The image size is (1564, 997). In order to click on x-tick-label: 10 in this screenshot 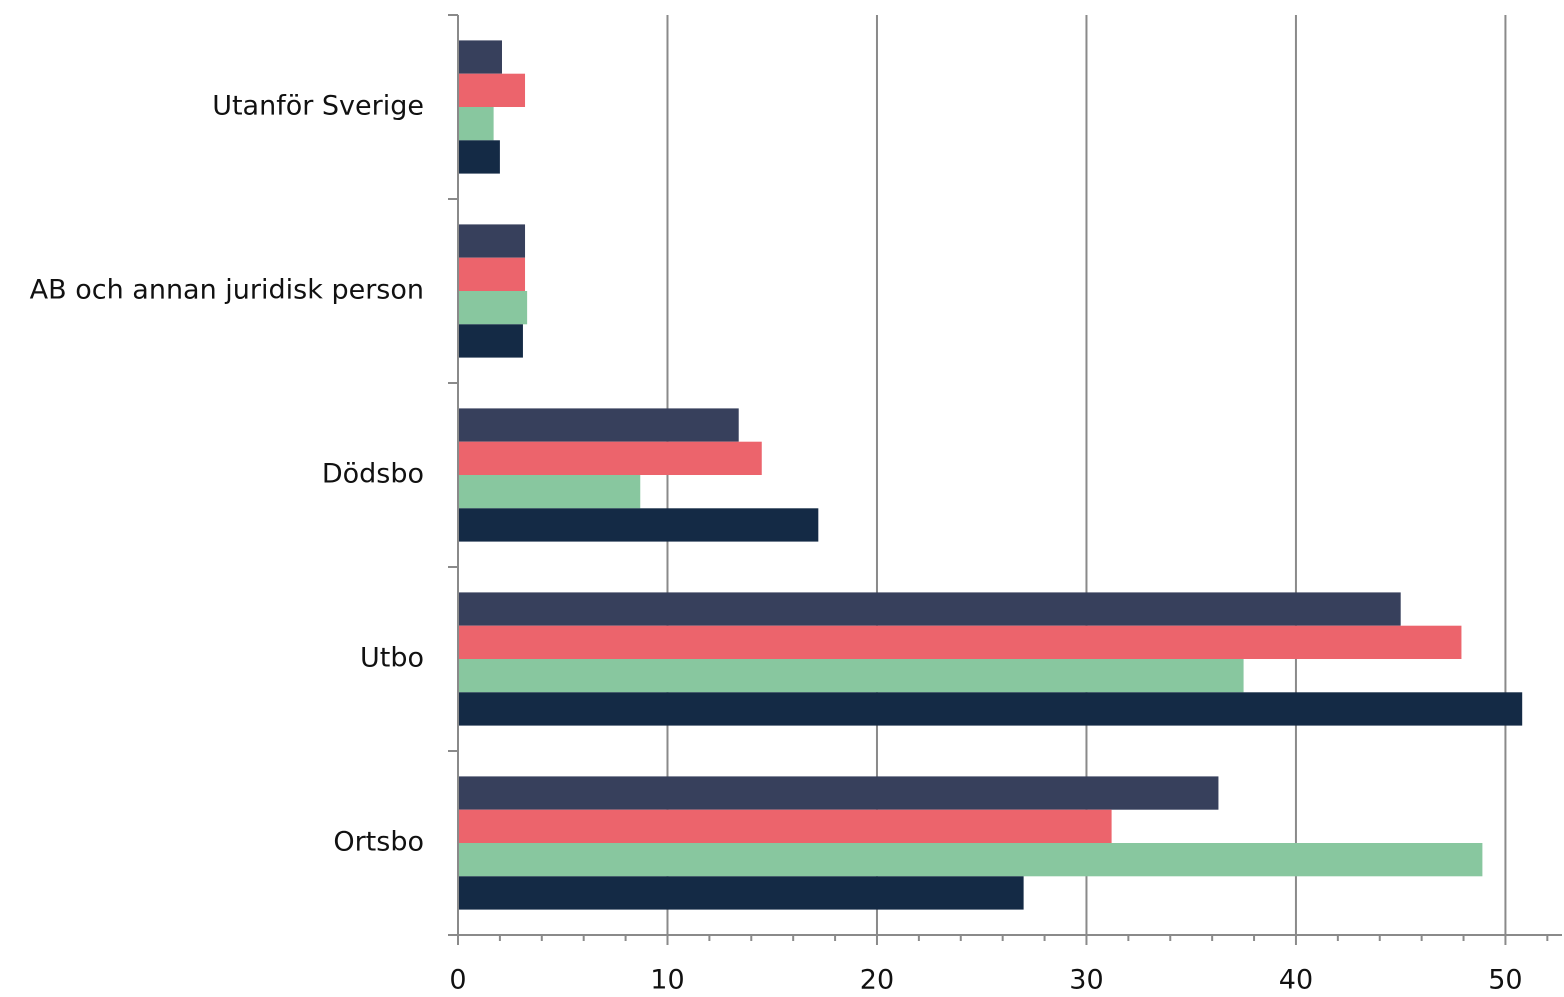, I will do `click(667, 980)`.